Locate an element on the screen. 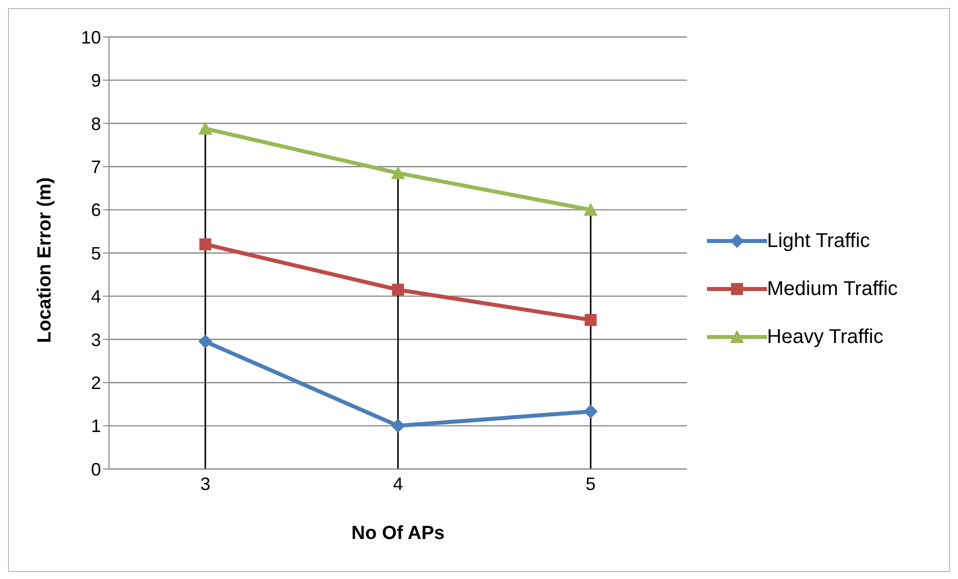  legend-label: Heavy Traffic is located at coordinates (825, 337).